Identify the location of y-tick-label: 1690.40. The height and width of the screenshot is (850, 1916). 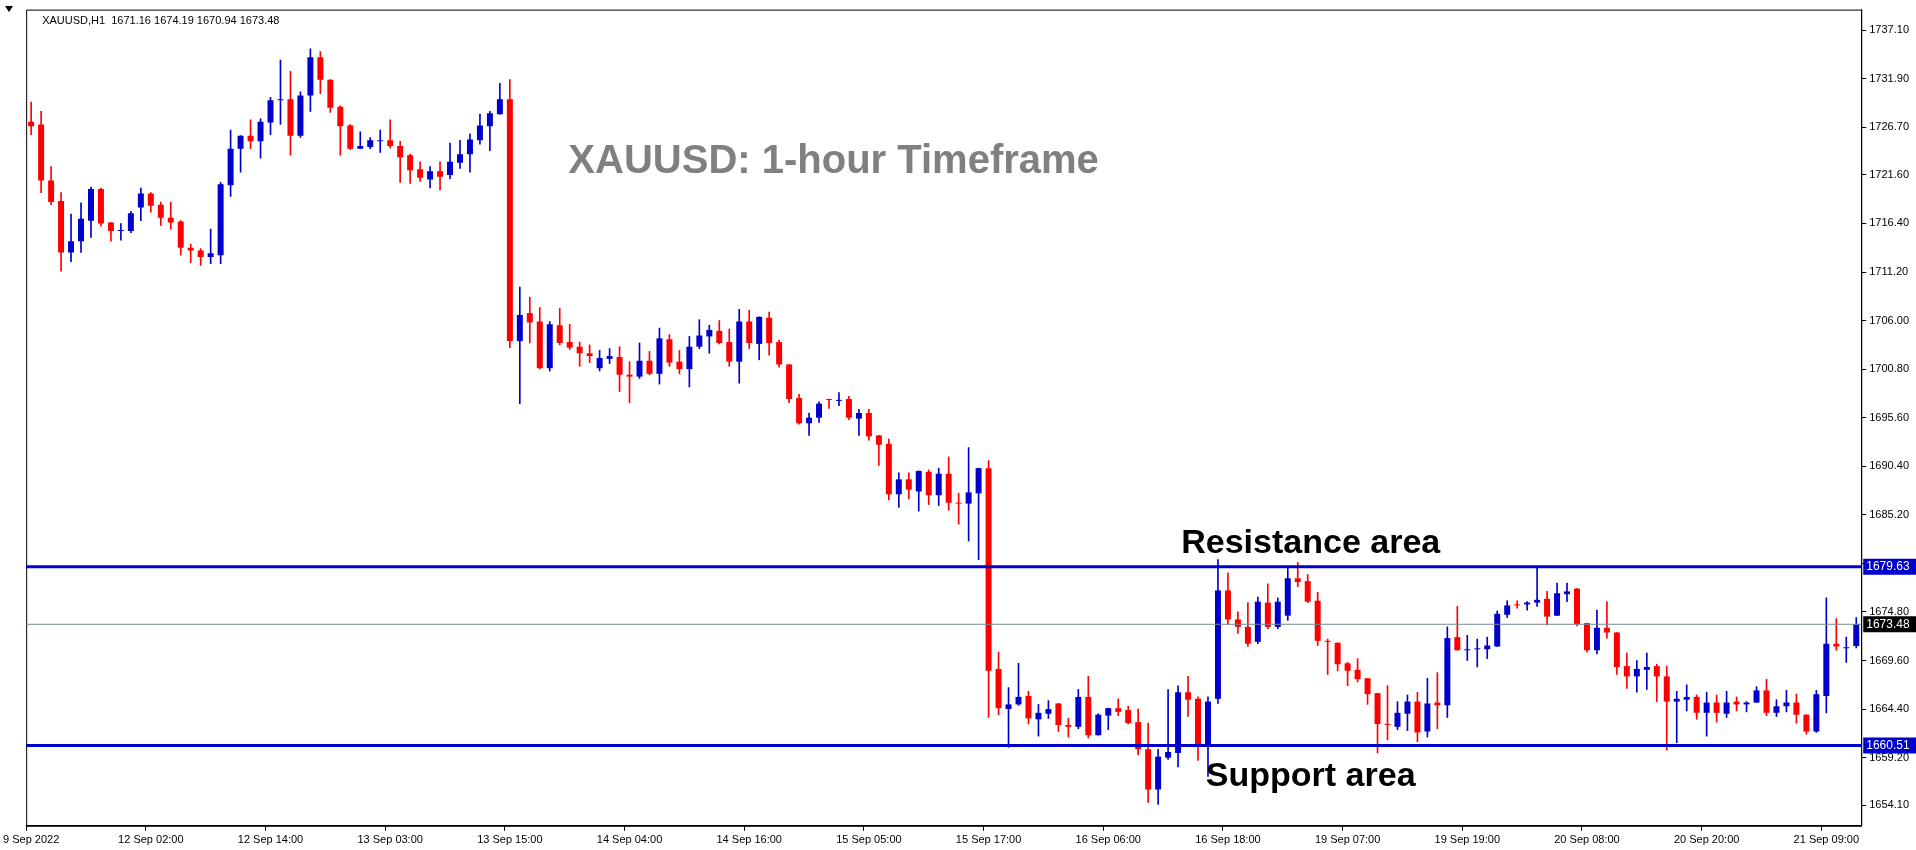
(1889, 465).